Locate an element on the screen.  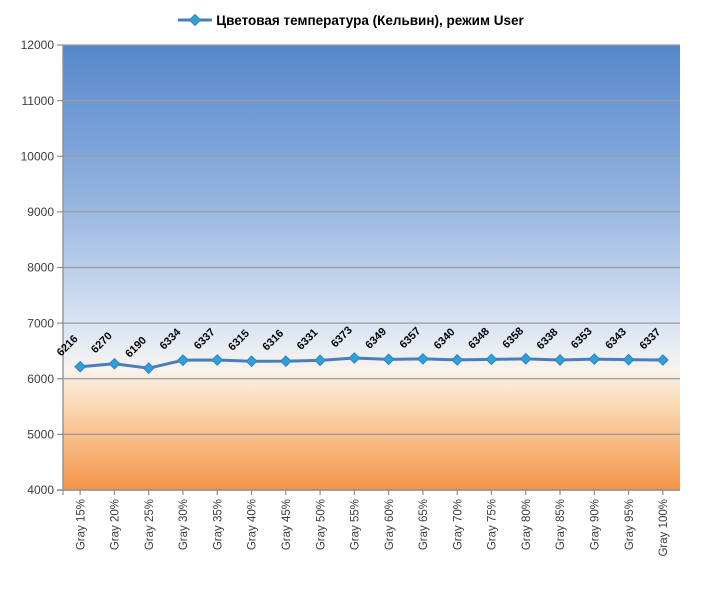
x-axis-label: Gray 55% is located at coordinates (356, 524).